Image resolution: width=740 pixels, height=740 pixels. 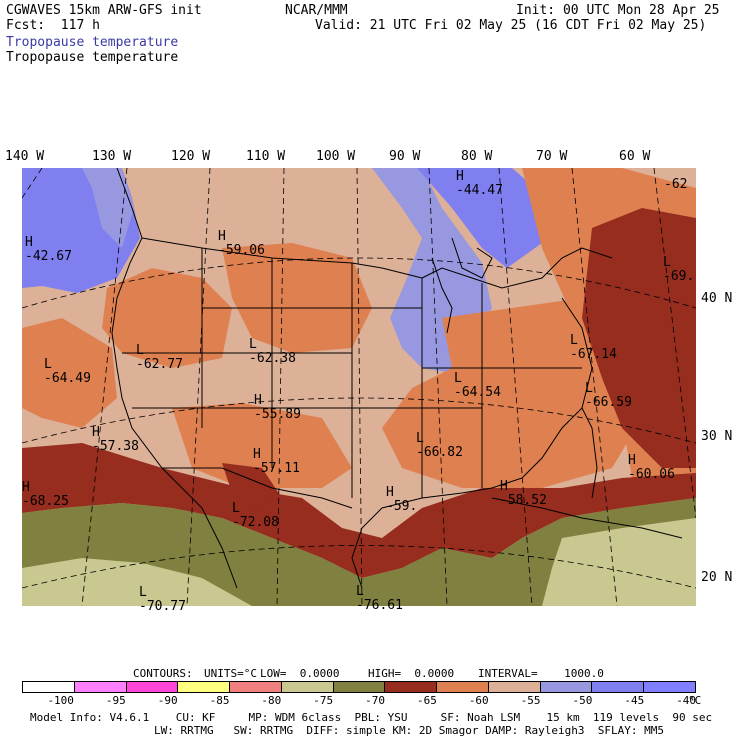 What do you see at coordinates (608, 395) in the screenshot?
I see `extremum-label: L -66.59` at bounding box center [608, 395].